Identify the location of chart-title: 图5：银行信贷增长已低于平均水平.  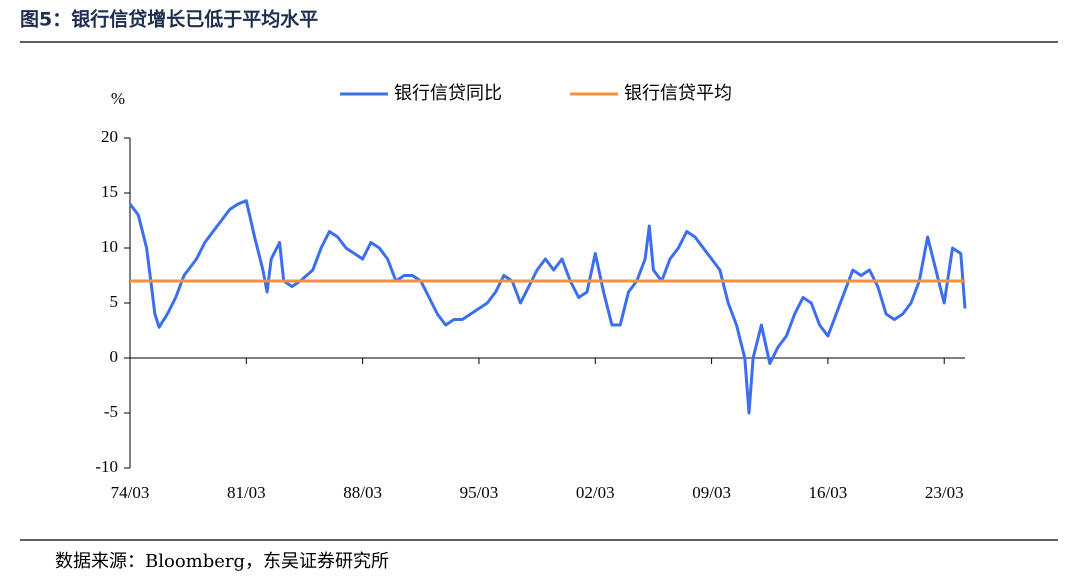
(169, 19).